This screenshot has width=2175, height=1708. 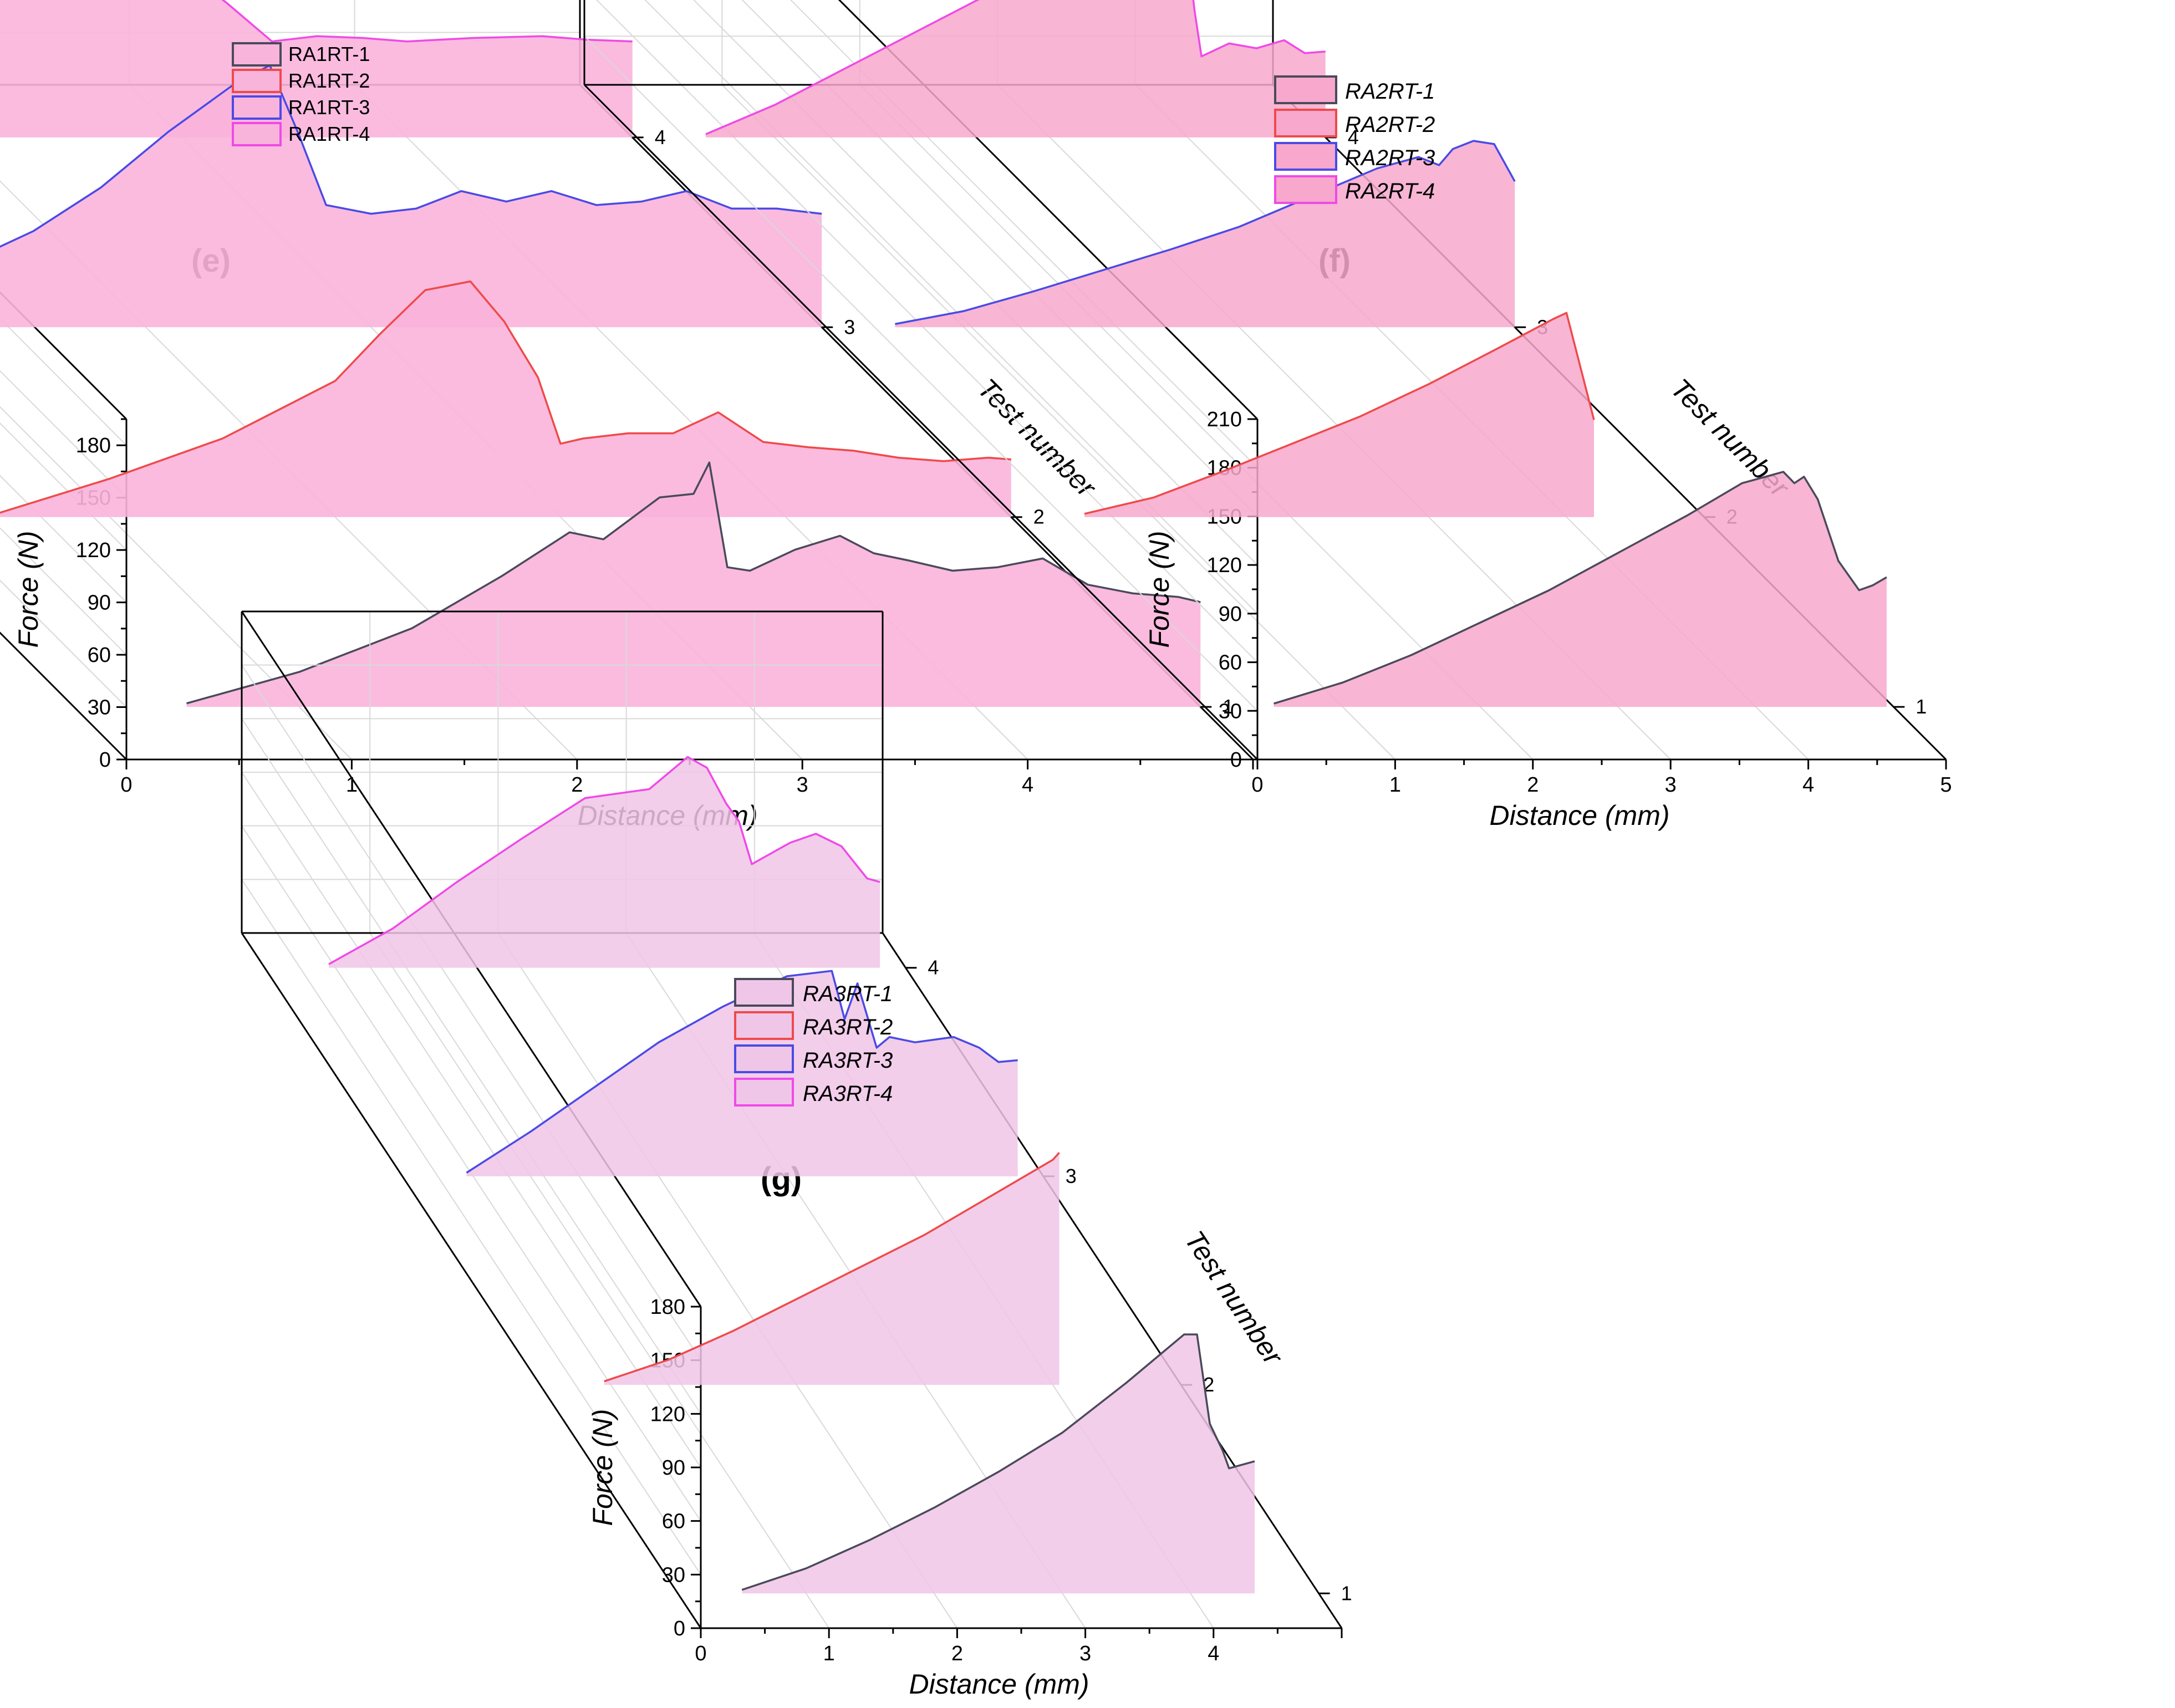 I want to click on legend-label: RA1RT-3, so click(x=329, y=108).